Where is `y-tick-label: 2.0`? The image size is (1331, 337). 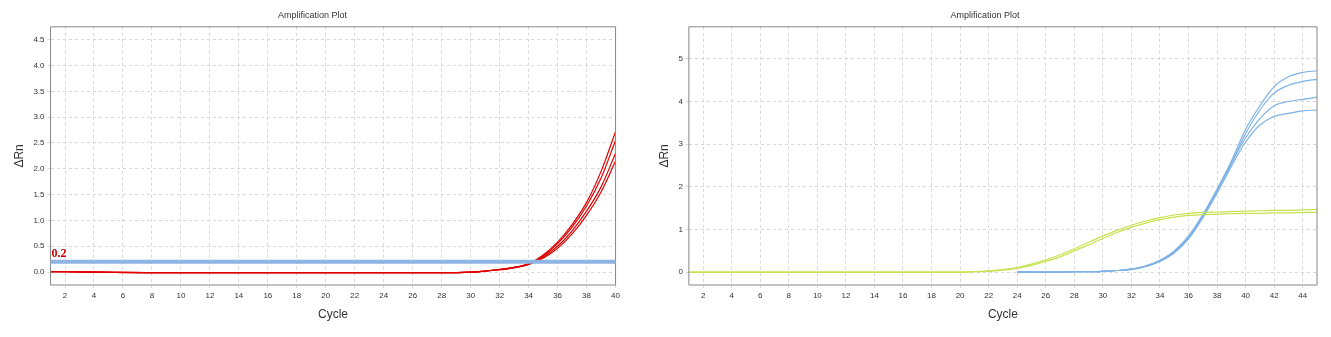
y-tick-label: 2.0 is located at coordinates (39, 169).